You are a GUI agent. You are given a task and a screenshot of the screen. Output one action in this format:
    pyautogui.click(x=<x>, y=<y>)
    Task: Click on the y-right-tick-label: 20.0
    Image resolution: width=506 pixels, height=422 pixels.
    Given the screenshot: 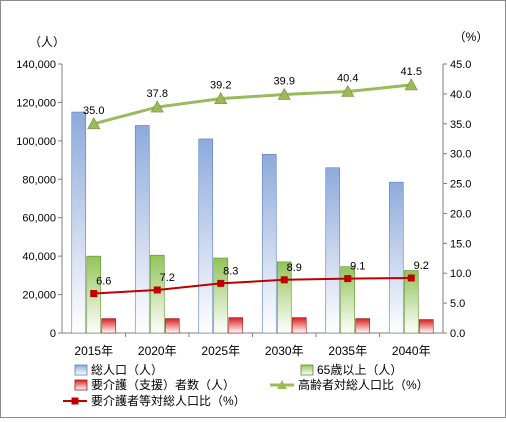 What is the action you would take?
    pyautogui.click(x=460, y=214)
    